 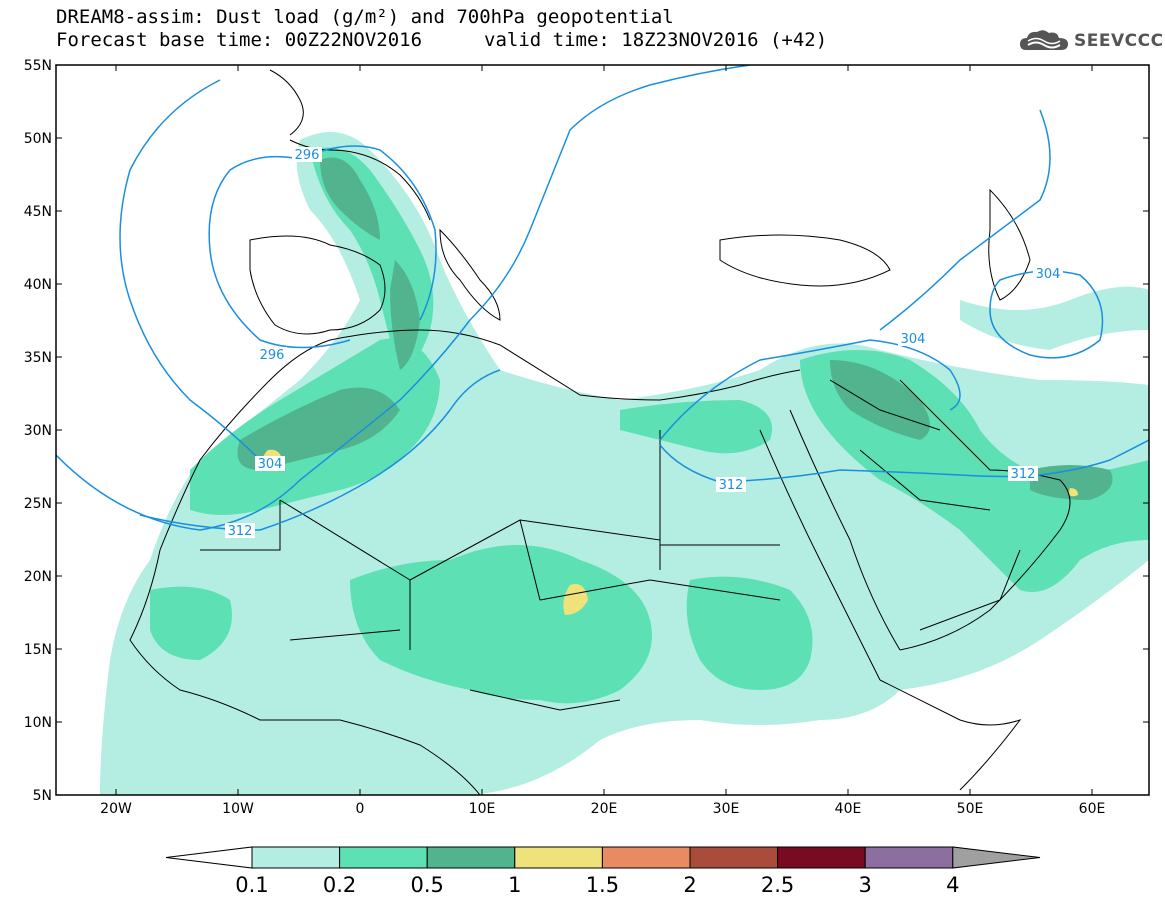 What do you see at coordinates (38, 504) in the screenshot?
I see `lat-label: 25N` at bounding box center [38, 504].